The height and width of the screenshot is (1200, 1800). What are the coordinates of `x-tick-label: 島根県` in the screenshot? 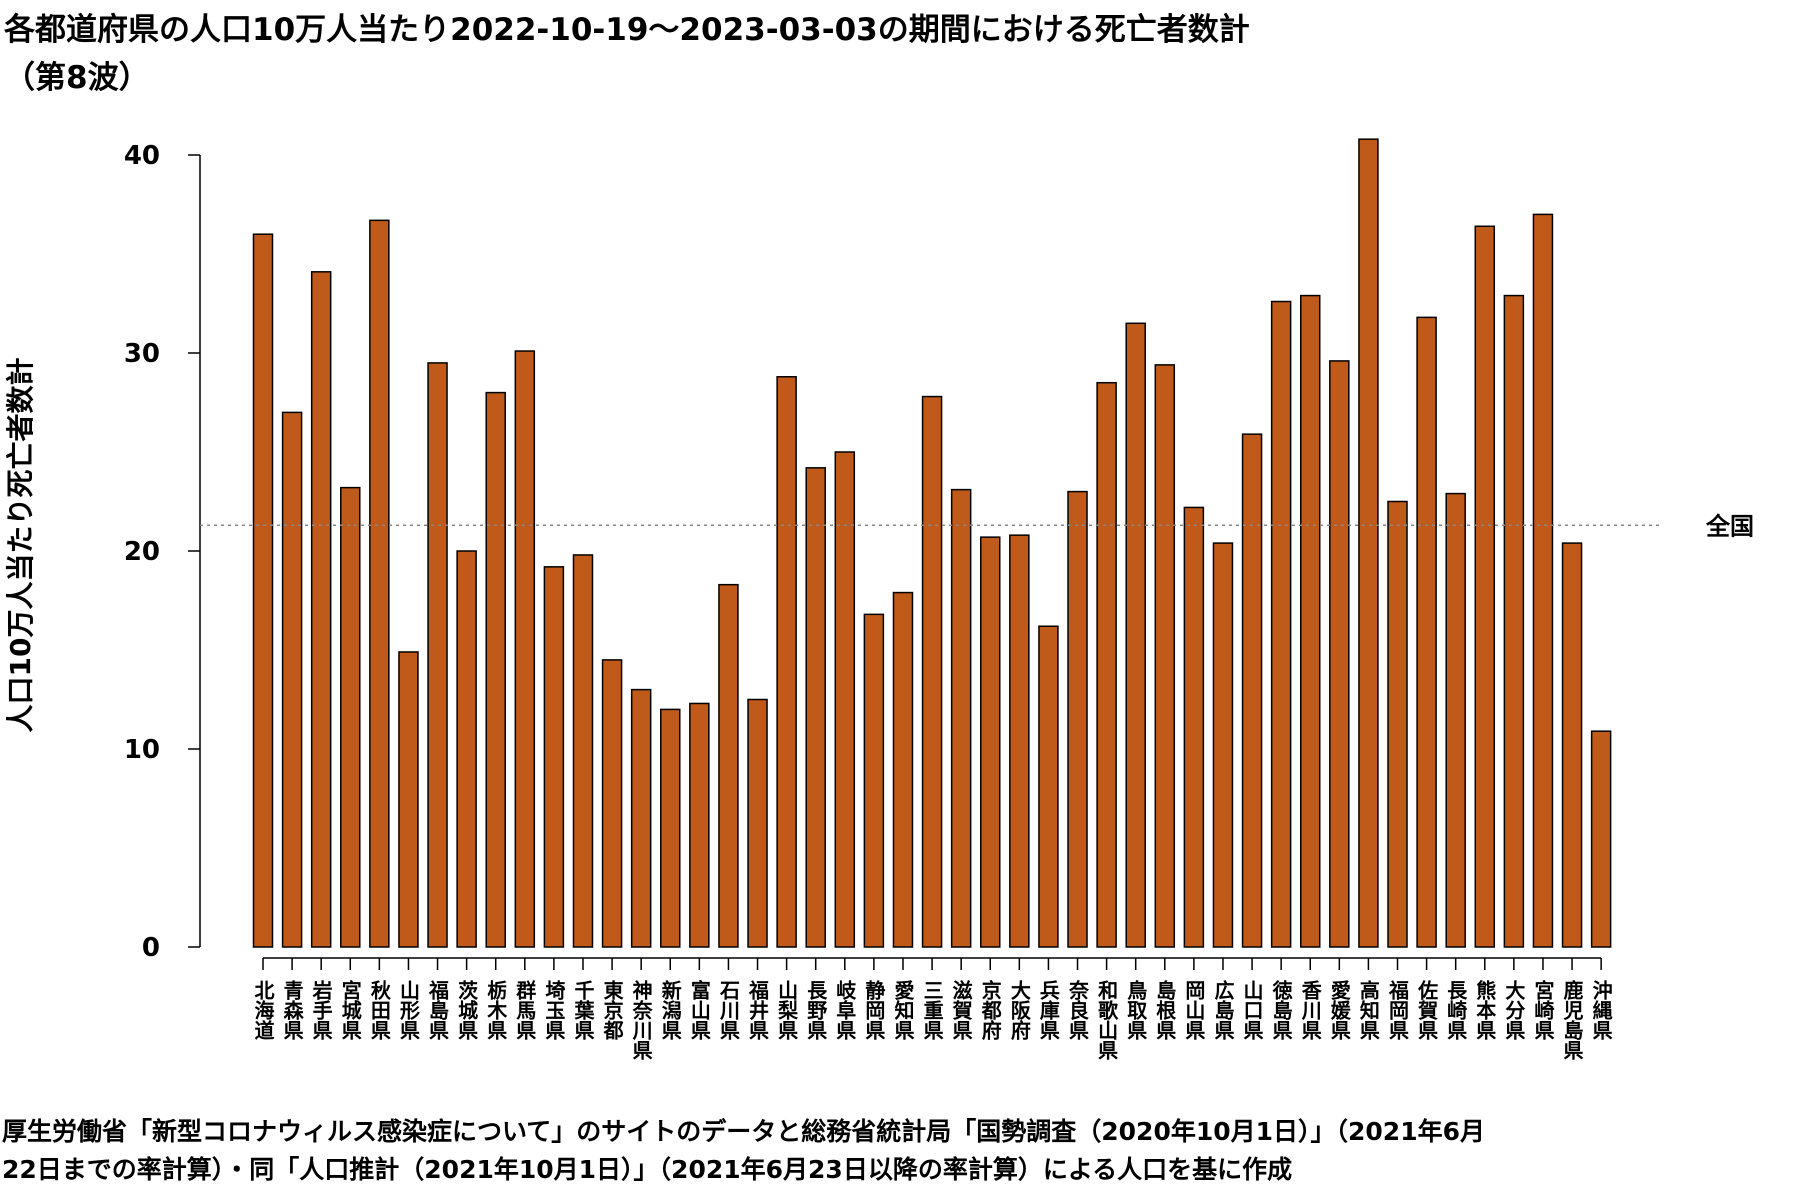 It's located at (1165, 1009).